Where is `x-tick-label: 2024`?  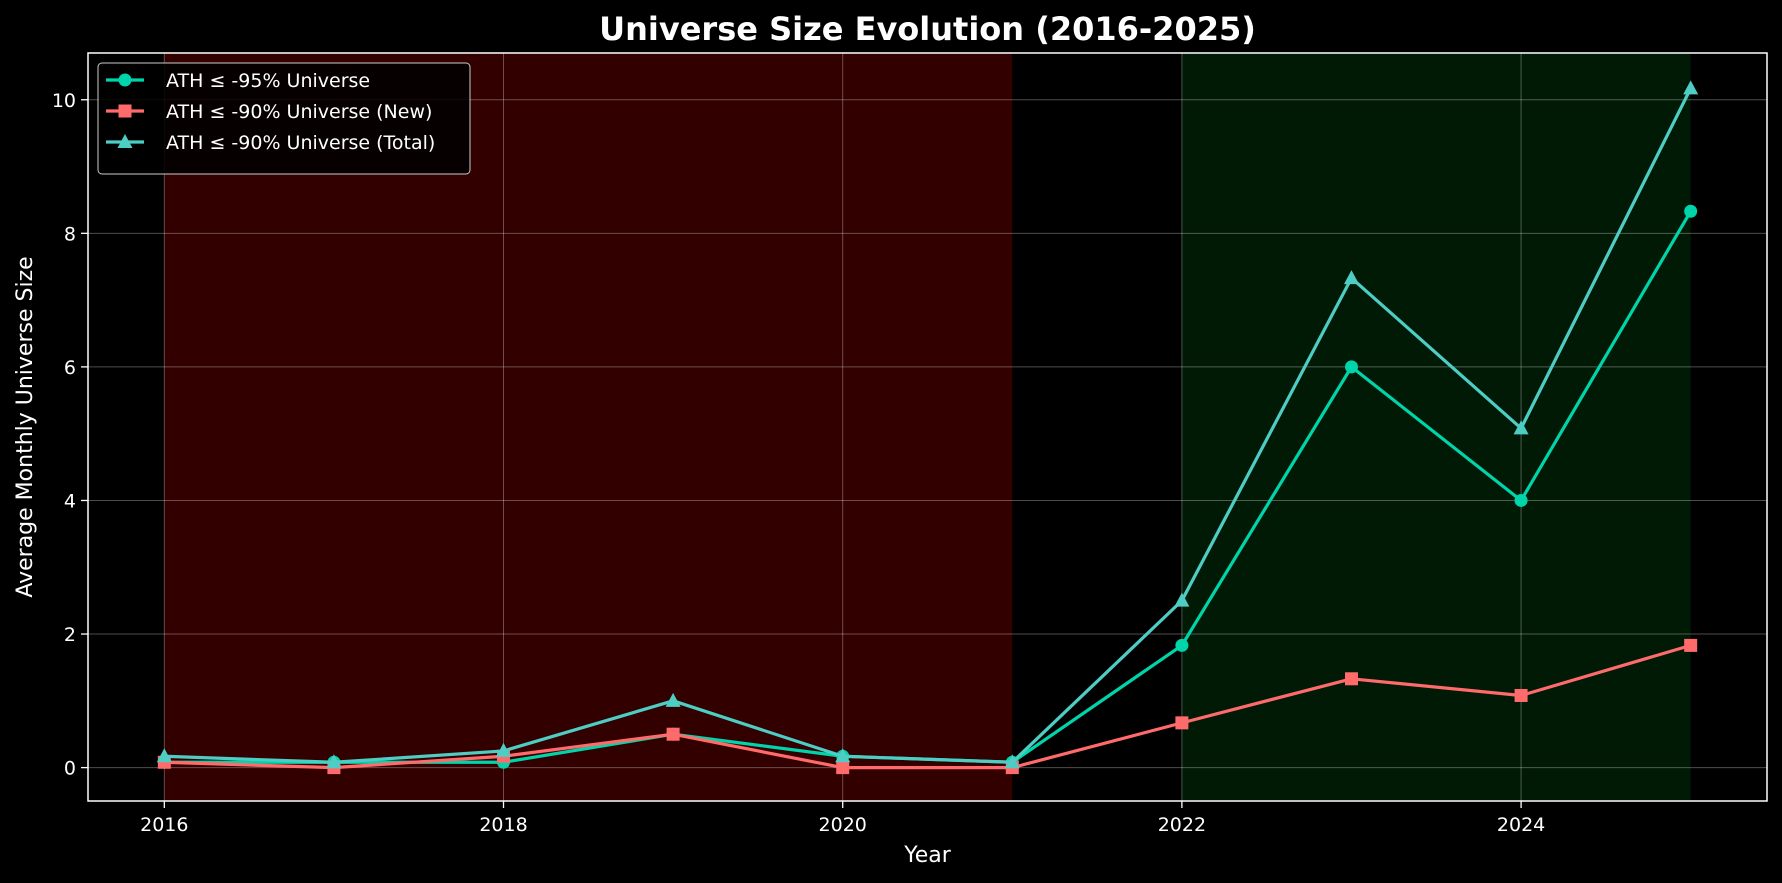 x-tick-label: 2024 is located at coordinates (1521, 825).